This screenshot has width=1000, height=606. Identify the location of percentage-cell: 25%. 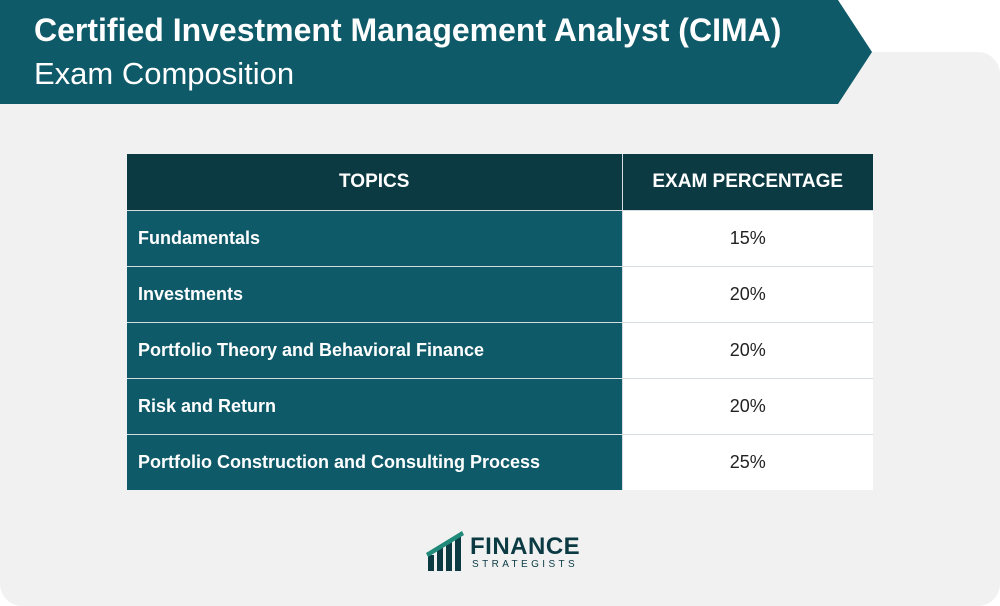
(747, 461).